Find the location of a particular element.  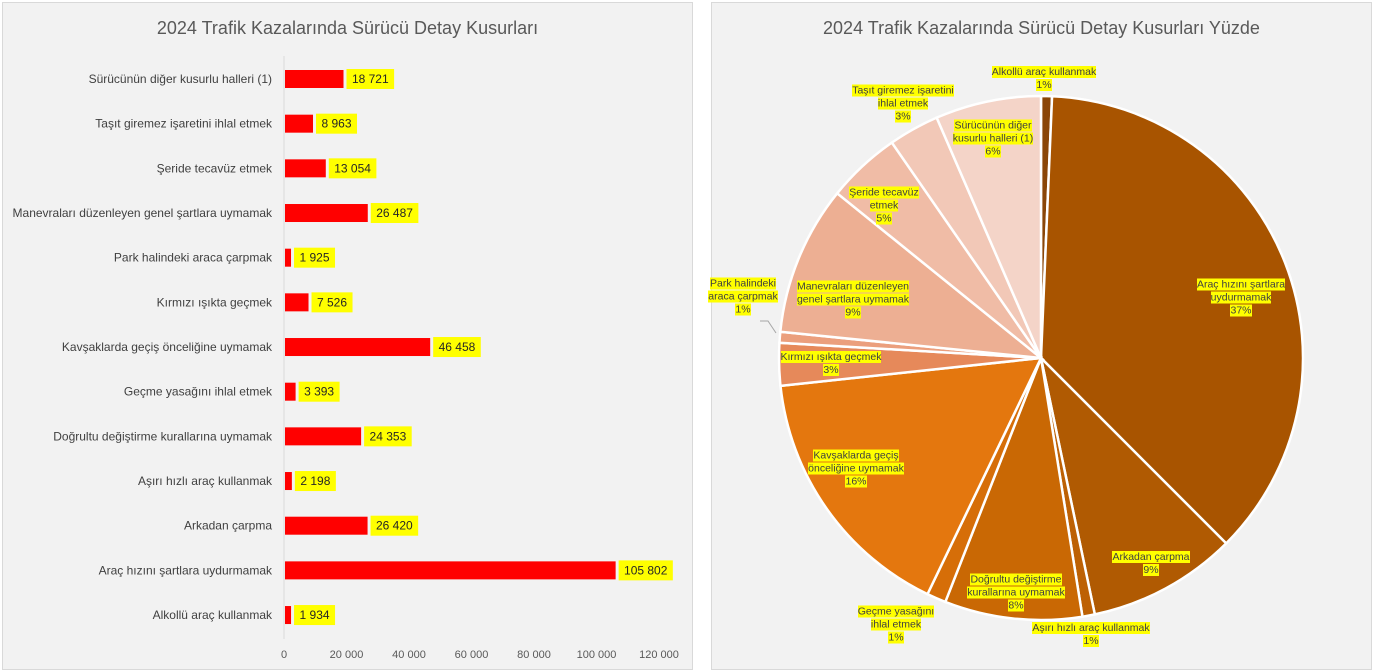

pie-data-label: Sürücünün diğer kusurlu halleri (1) 6% is located at coordinates (993, 139).